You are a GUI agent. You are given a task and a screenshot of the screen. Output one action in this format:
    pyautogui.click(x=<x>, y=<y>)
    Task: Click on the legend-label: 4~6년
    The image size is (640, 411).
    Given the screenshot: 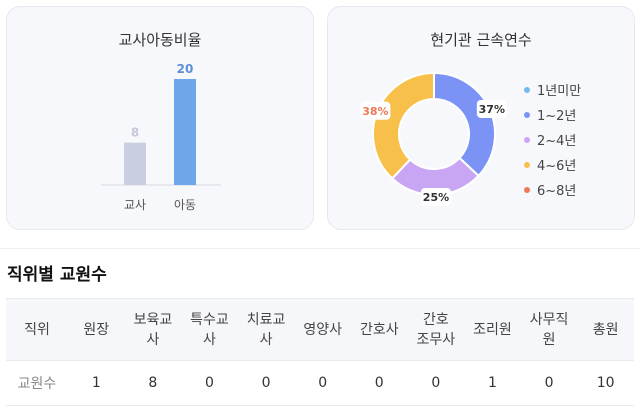 What is the action you would take?
    pyautogui.click(x=557, y=166)
    